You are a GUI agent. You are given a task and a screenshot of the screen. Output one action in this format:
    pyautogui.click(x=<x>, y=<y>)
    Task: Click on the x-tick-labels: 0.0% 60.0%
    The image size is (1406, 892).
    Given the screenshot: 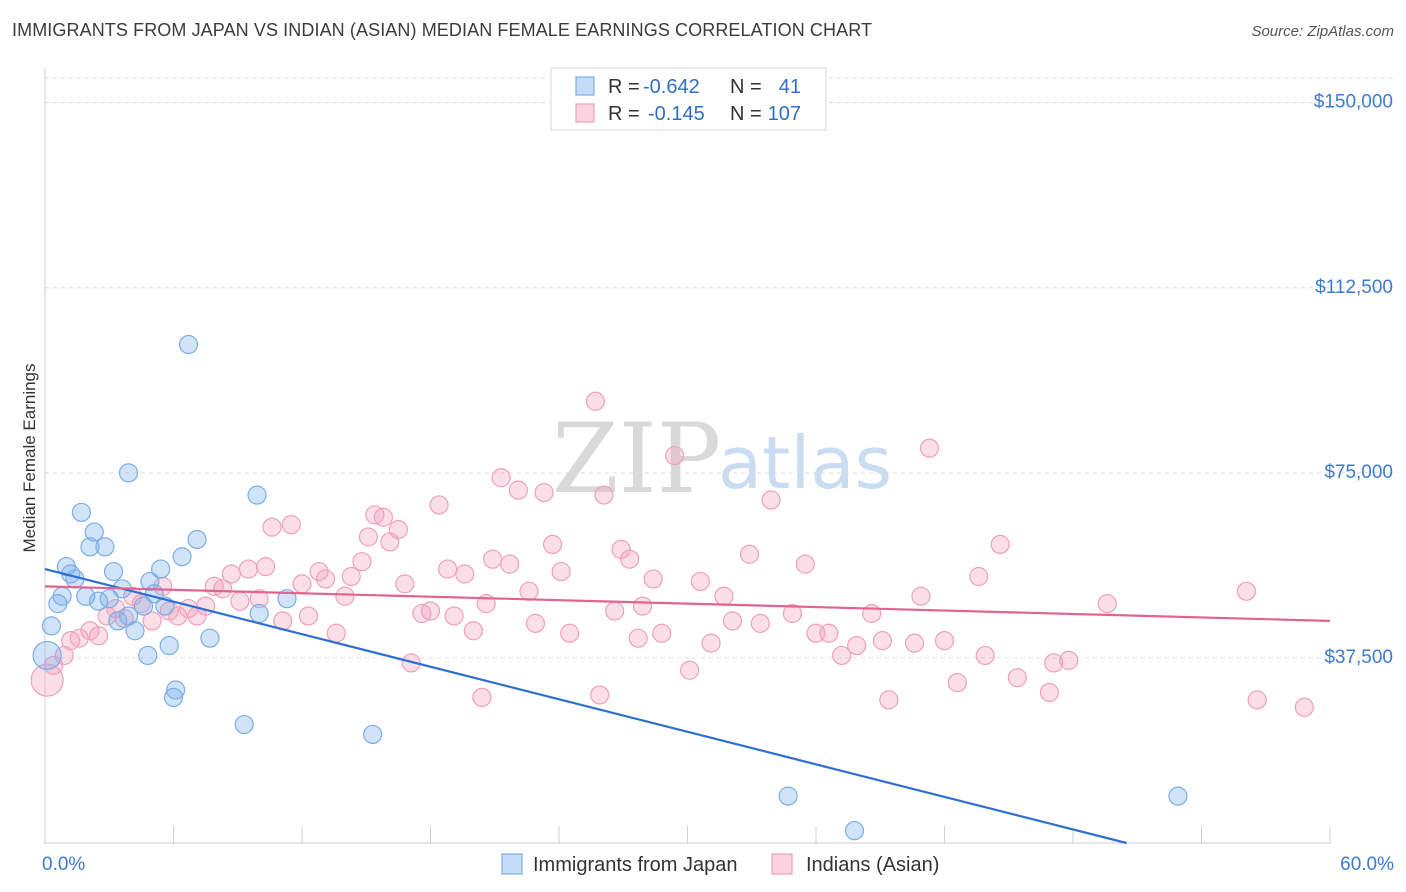 What is the action you would take?
    pyautogui.click(x=718, y=864)
    